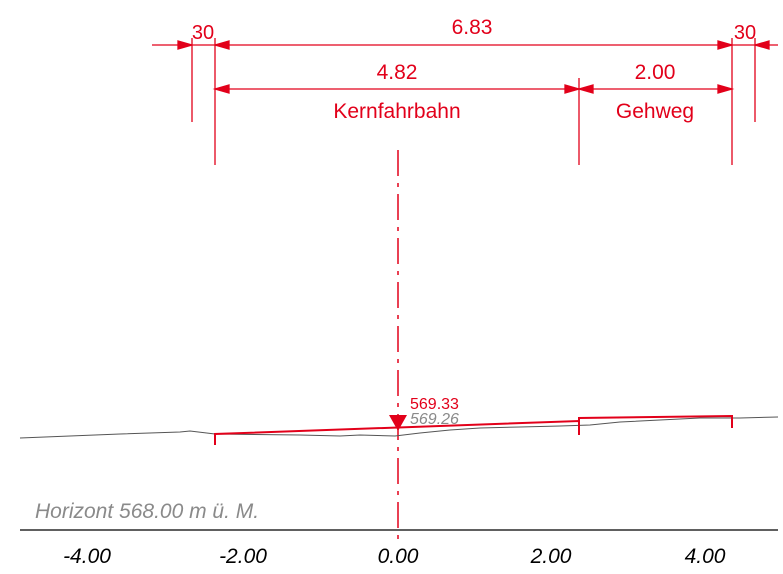 The height and width of the screenshot is (574, 783). Describe the element at coordinates (472, 27) in the screenshot. I see `total-width-label: 6.83` at that location.